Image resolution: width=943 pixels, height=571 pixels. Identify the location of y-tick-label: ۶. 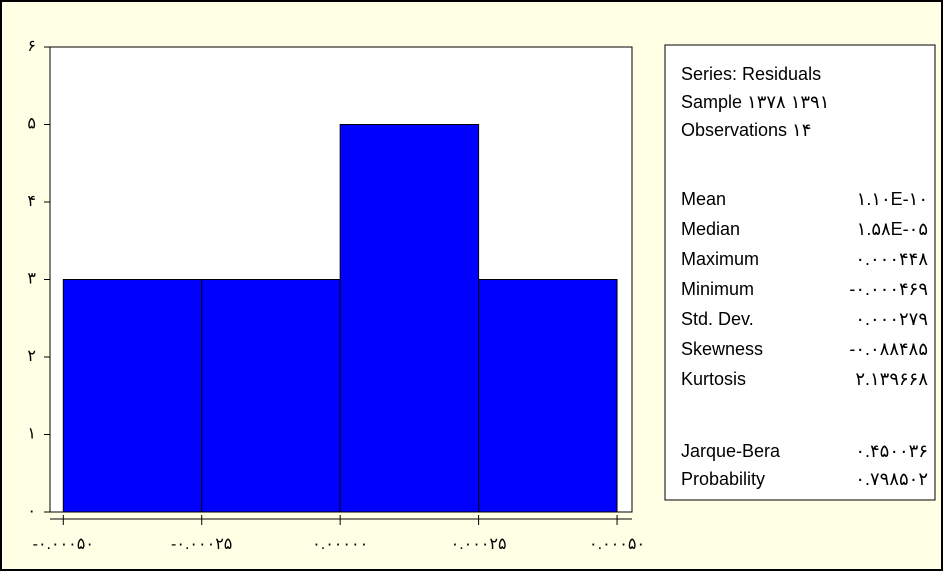
(31, 46).